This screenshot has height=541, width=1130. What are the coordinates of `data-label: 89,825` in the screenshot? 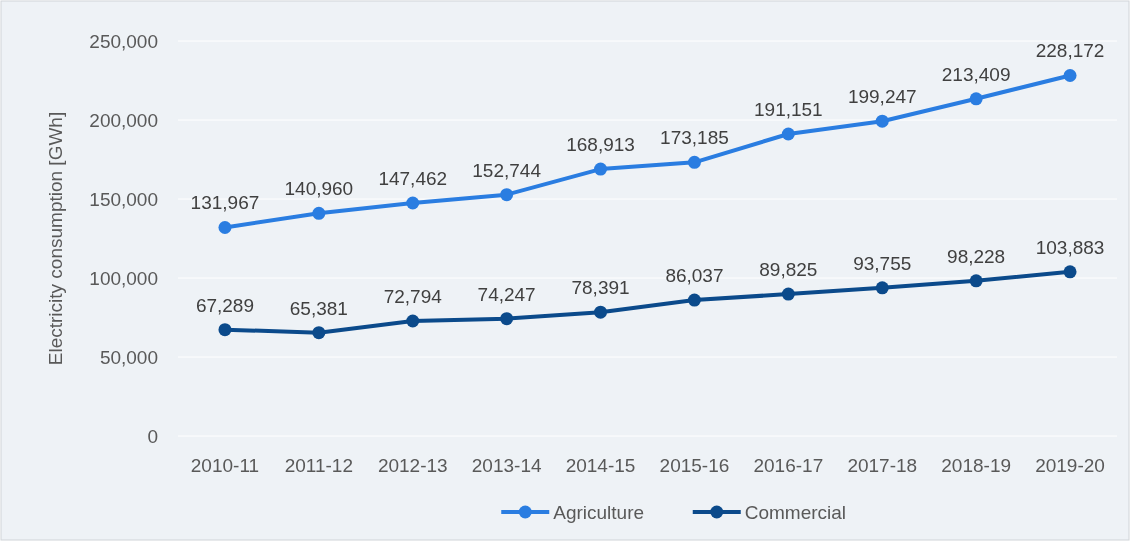 It's located at (788, 270).